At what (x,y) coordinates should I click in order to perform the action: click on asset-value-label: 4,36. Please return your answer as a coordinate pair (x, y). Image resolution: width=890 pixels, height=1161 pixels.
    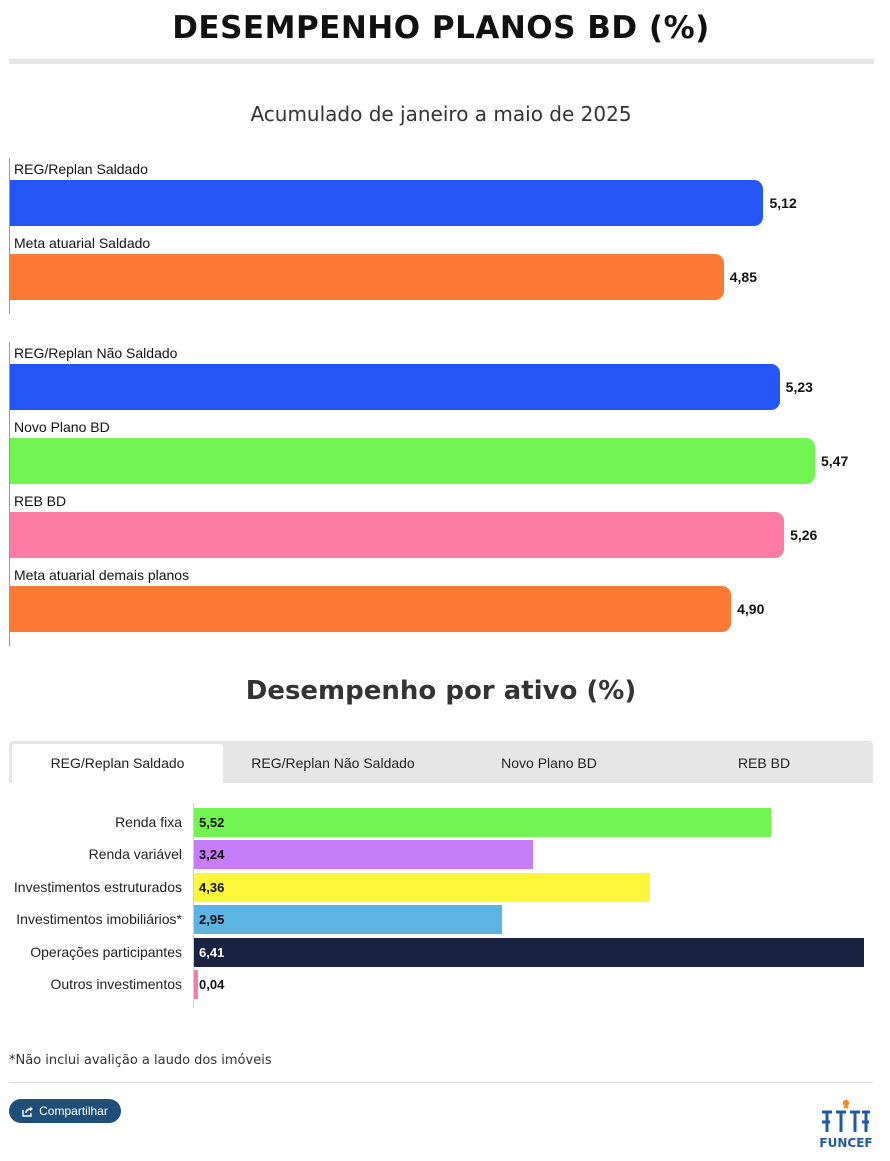
    Looking at the image, I should click on (212, 887).